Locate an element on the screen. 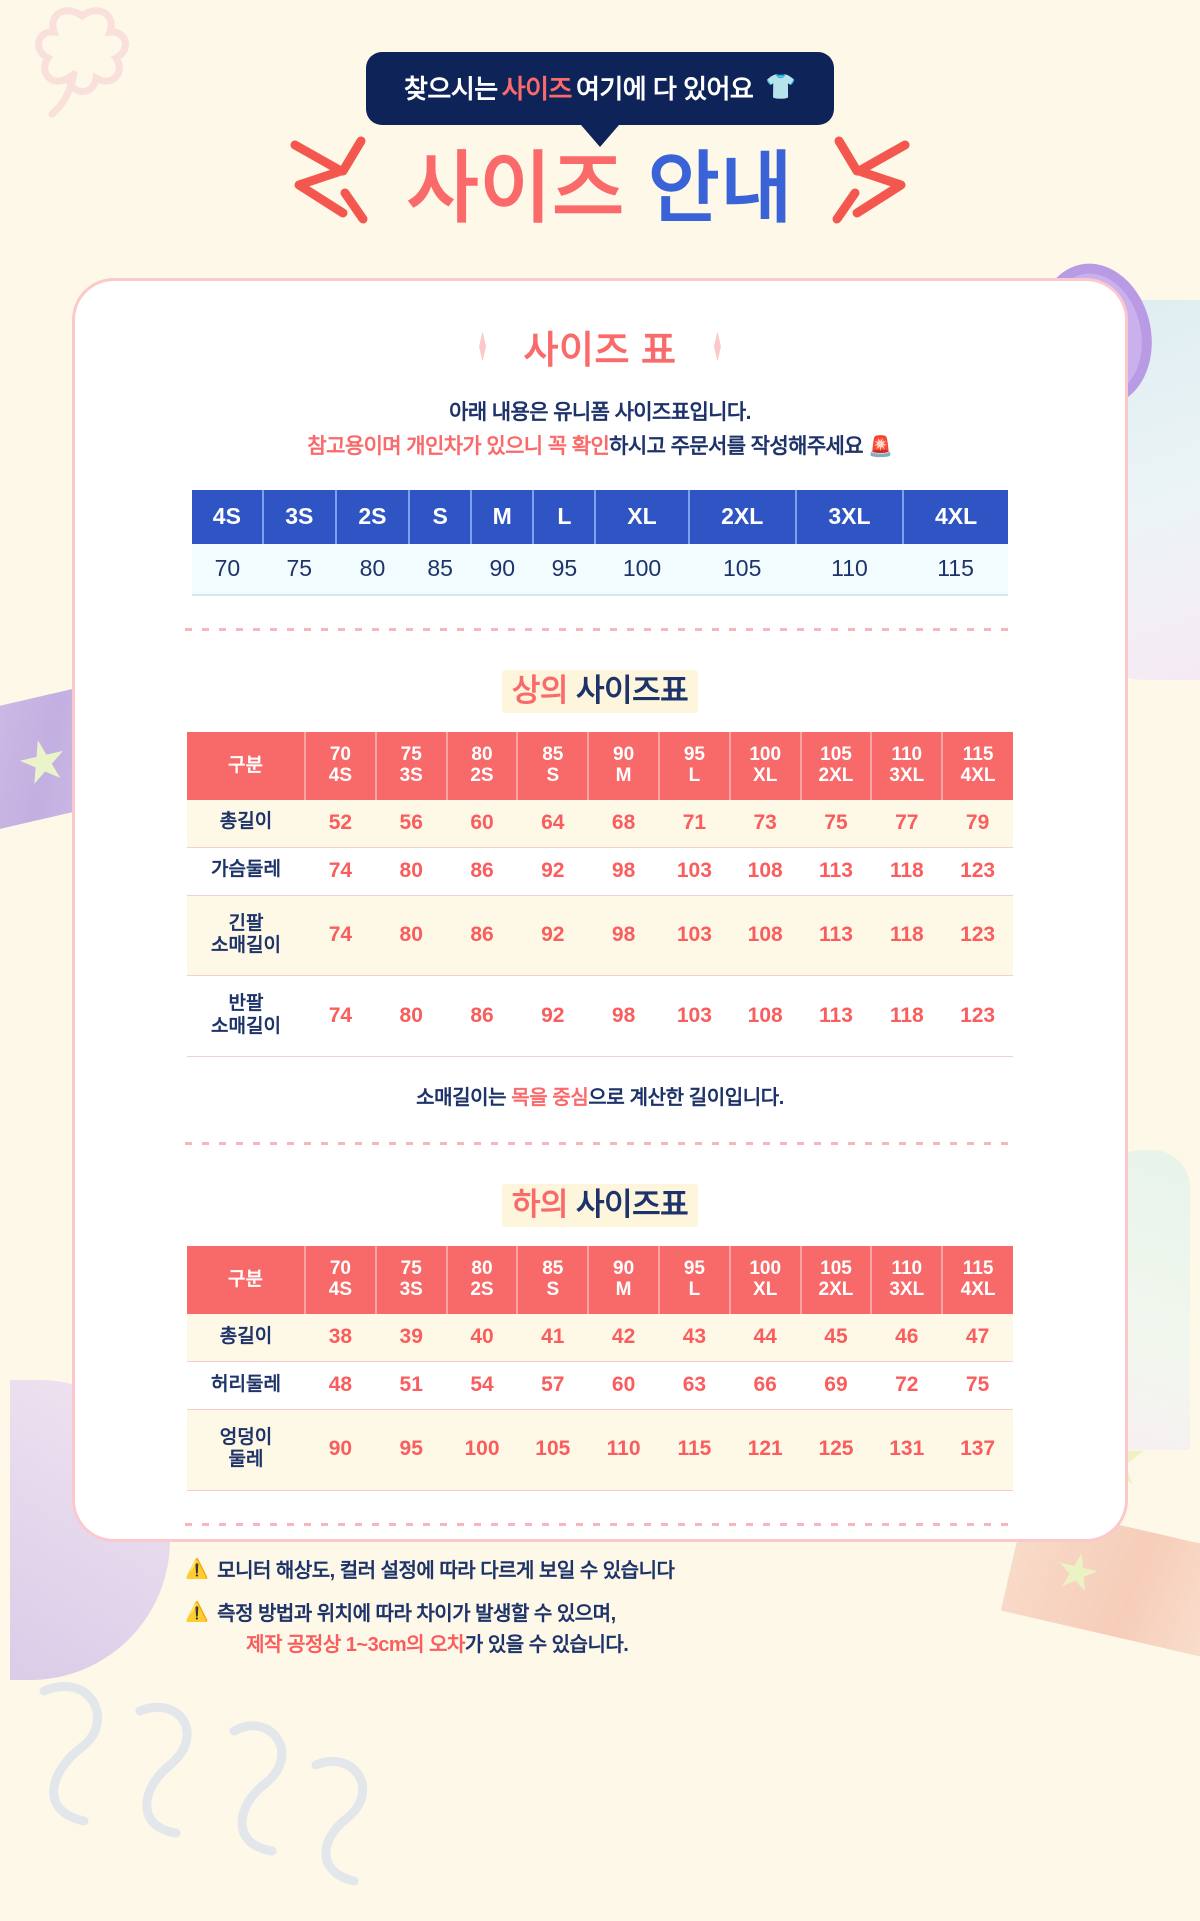 This screenshot has height=1921, width=1200. measurement-value: 77 is located at coordinates (907, 823).